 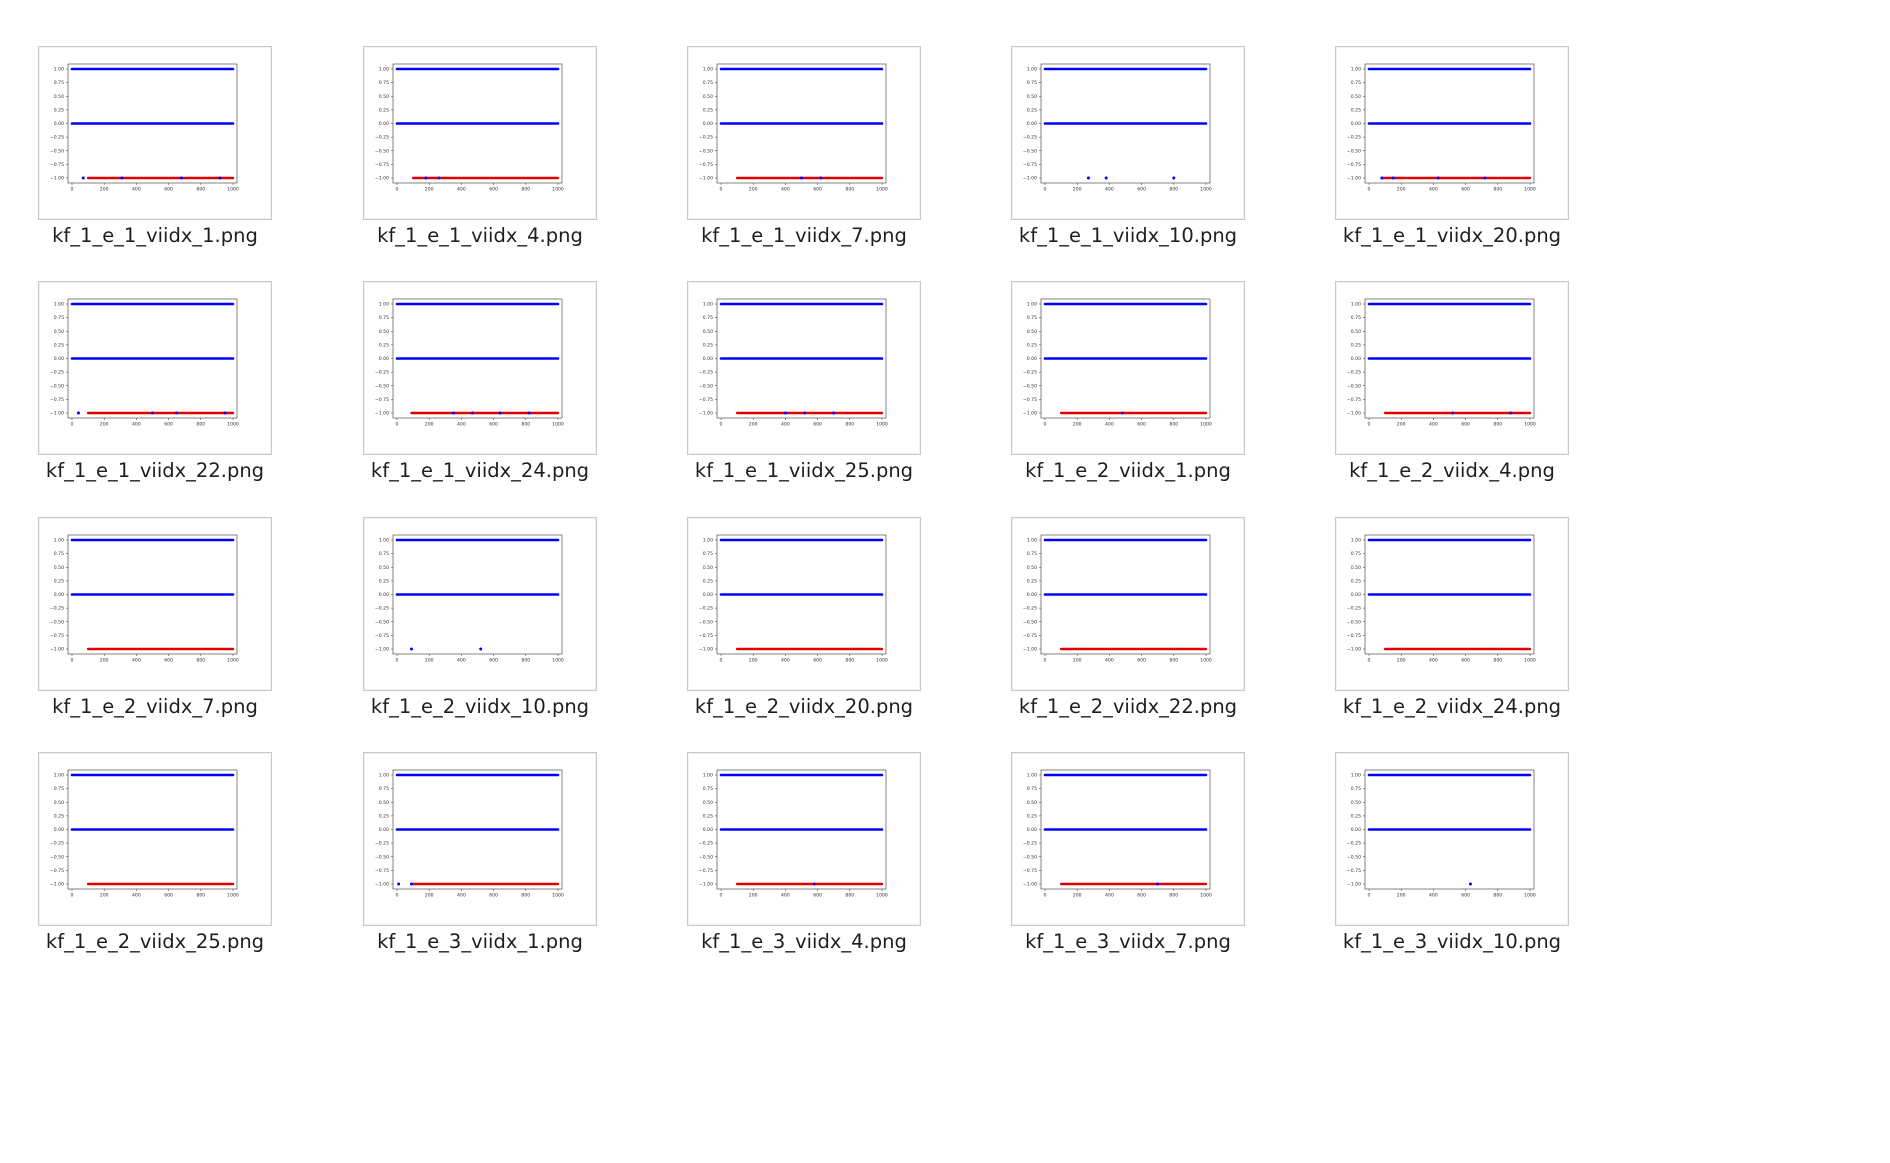 What do you see at coordinates (804, 706) in the screenshot?
I see `file-name: kf_1_e_2_viidx_20.png` at bounding box center [804, 706].